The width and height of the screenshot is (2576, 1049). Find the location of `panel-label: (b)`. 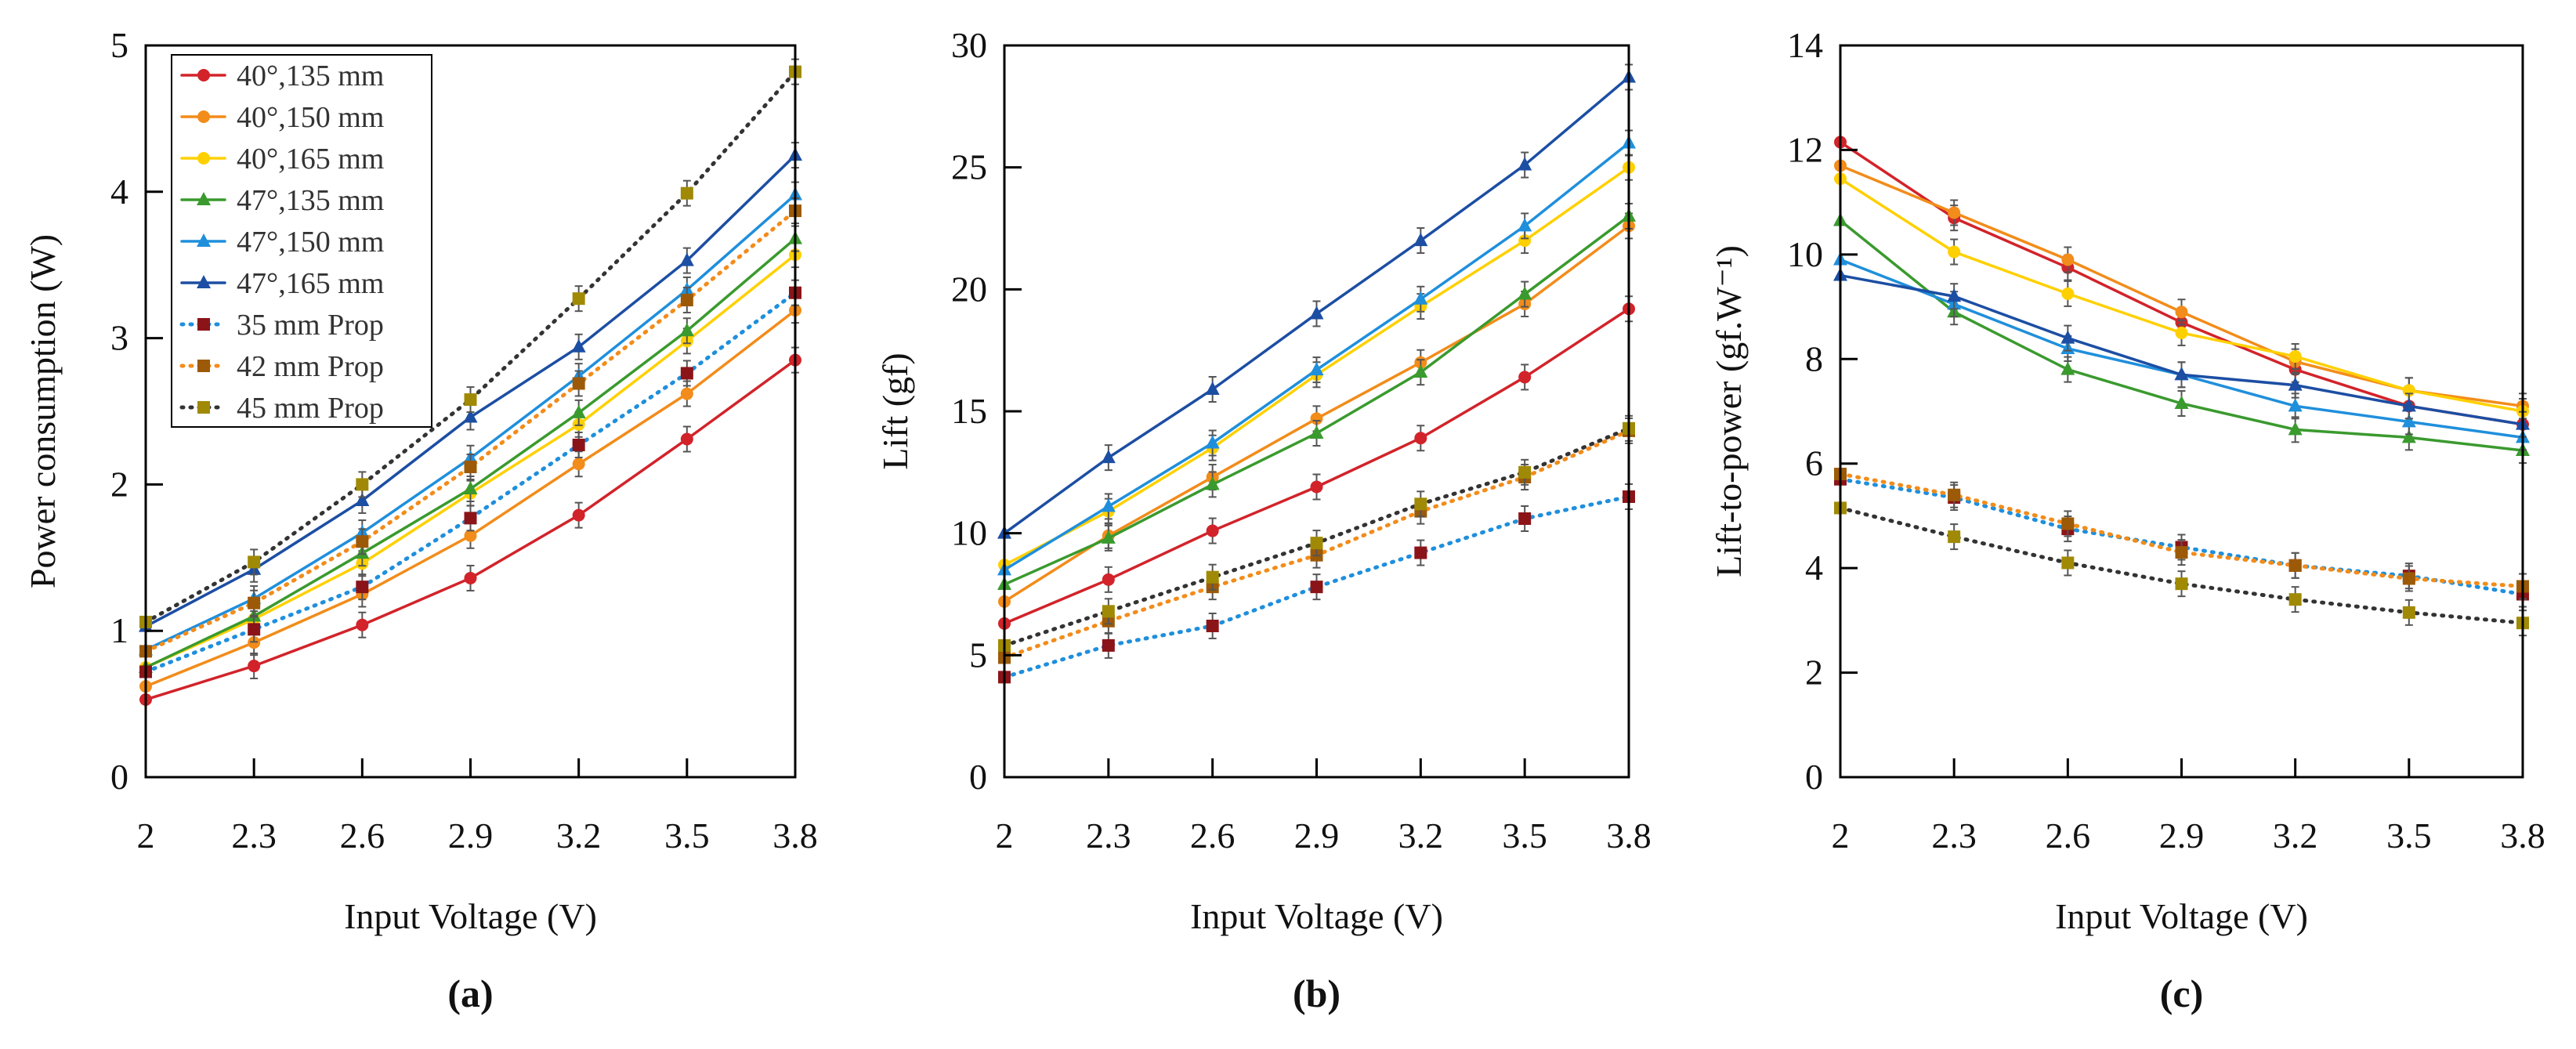

panel-label: (b) is located at coordinates (1316, 993).